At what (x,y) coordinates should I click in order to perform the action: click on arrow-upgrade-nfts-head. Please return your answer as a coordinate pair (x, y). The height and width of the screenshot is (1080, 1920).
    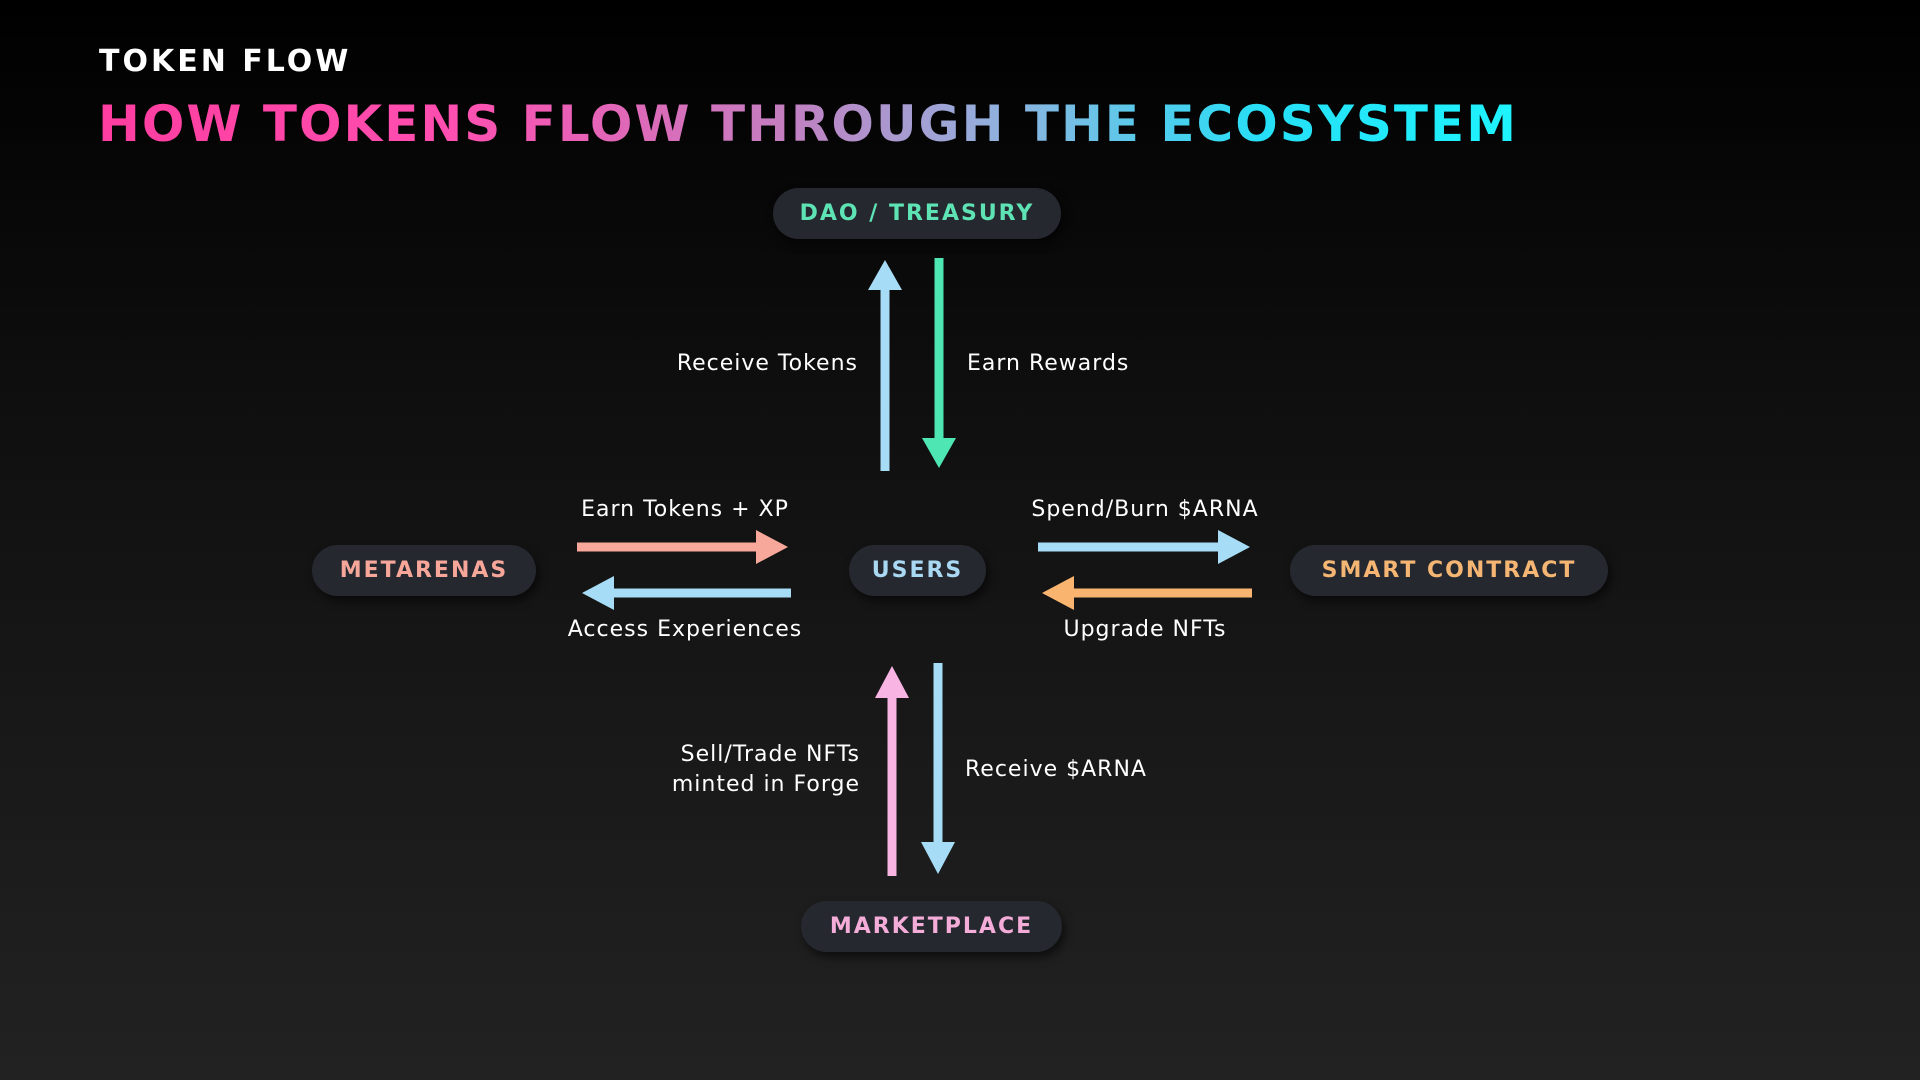
    Looking at the image, I should click on (1058, 593).